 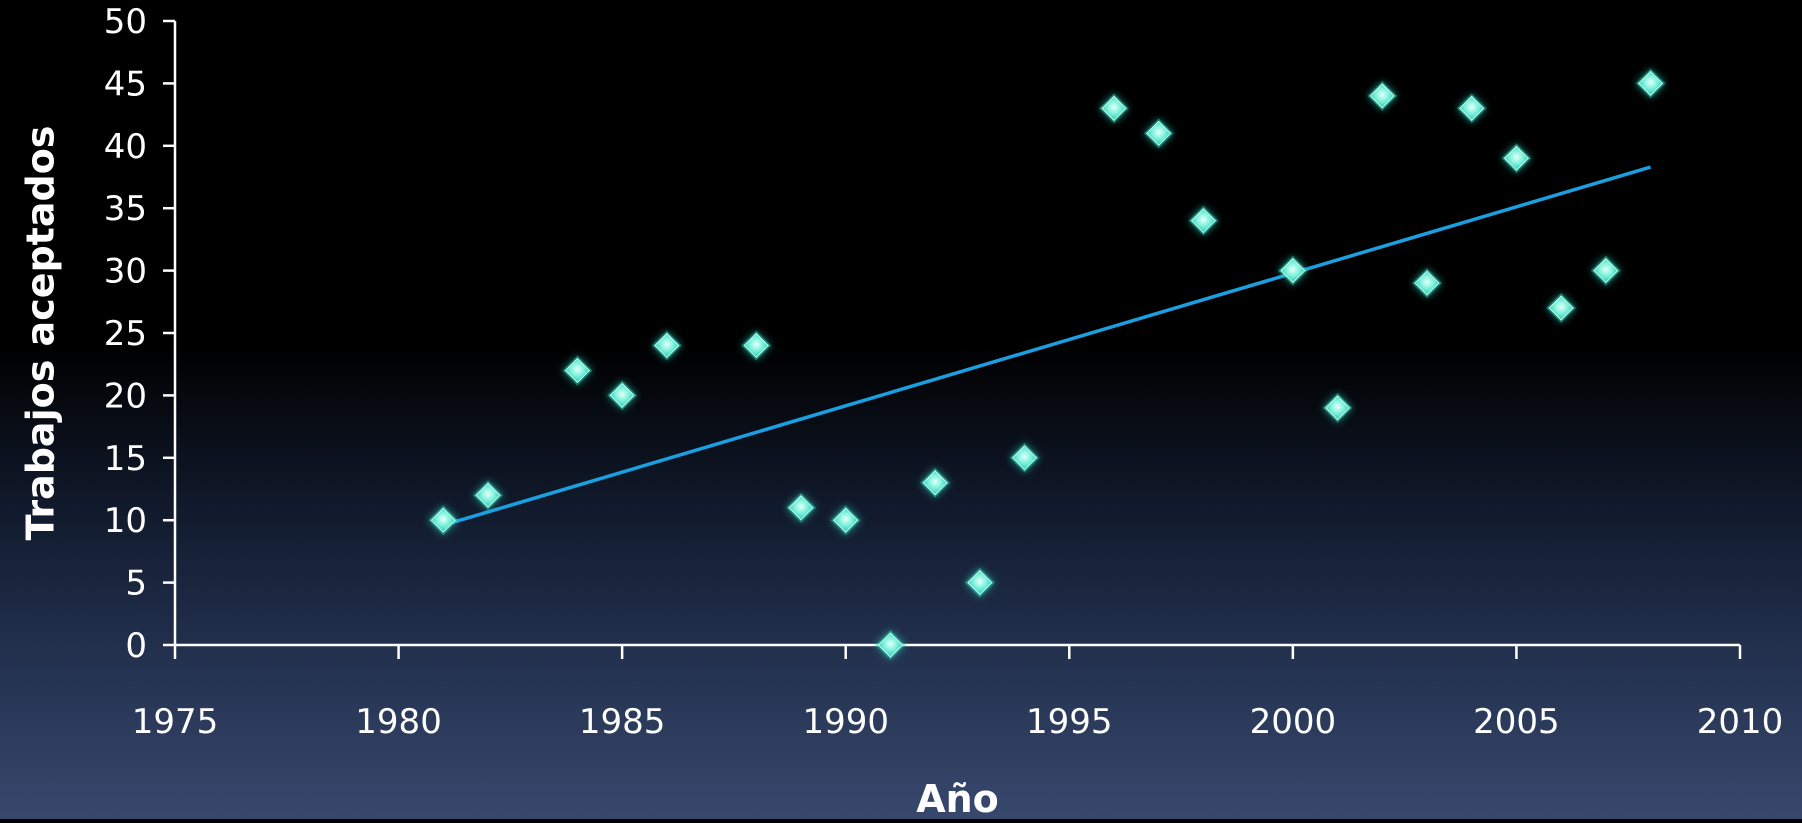 I want to click on y-tick-label: 35, so click(x=125, y=209).